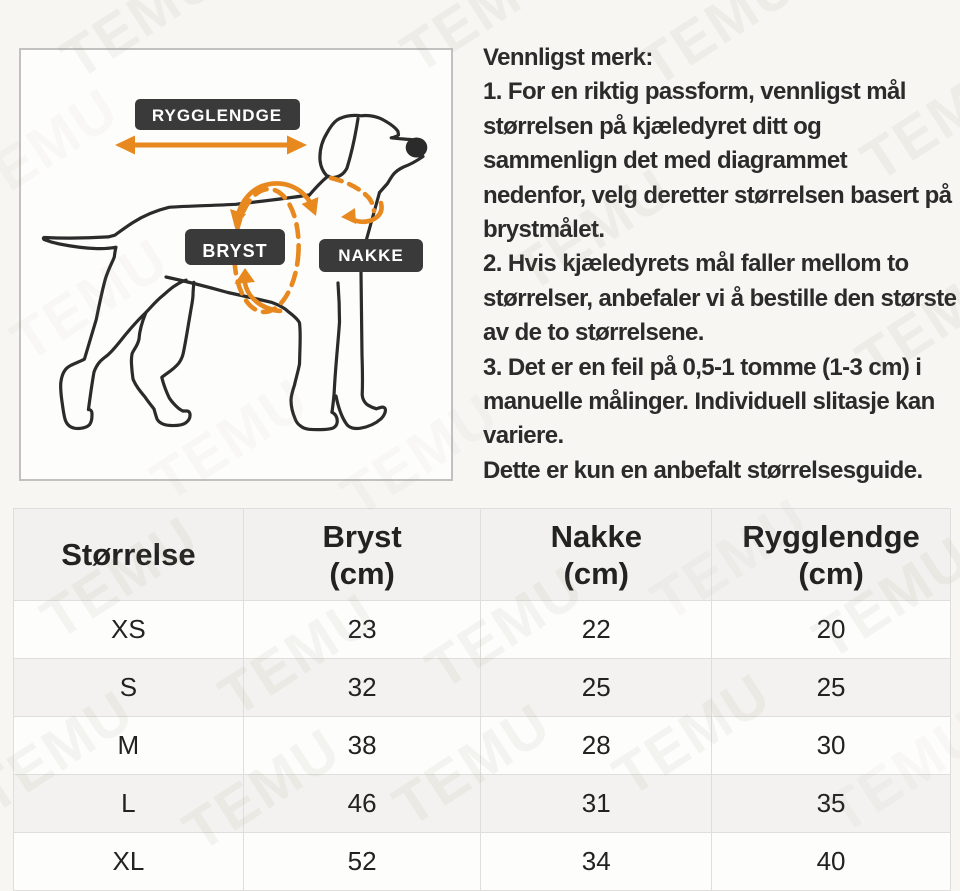 This screenshot has width=960, height=891. What do you see at coordinates (370, 255) in the screenshot?
I see `svg-text: NAKKE` at bounding box center [370, 255].